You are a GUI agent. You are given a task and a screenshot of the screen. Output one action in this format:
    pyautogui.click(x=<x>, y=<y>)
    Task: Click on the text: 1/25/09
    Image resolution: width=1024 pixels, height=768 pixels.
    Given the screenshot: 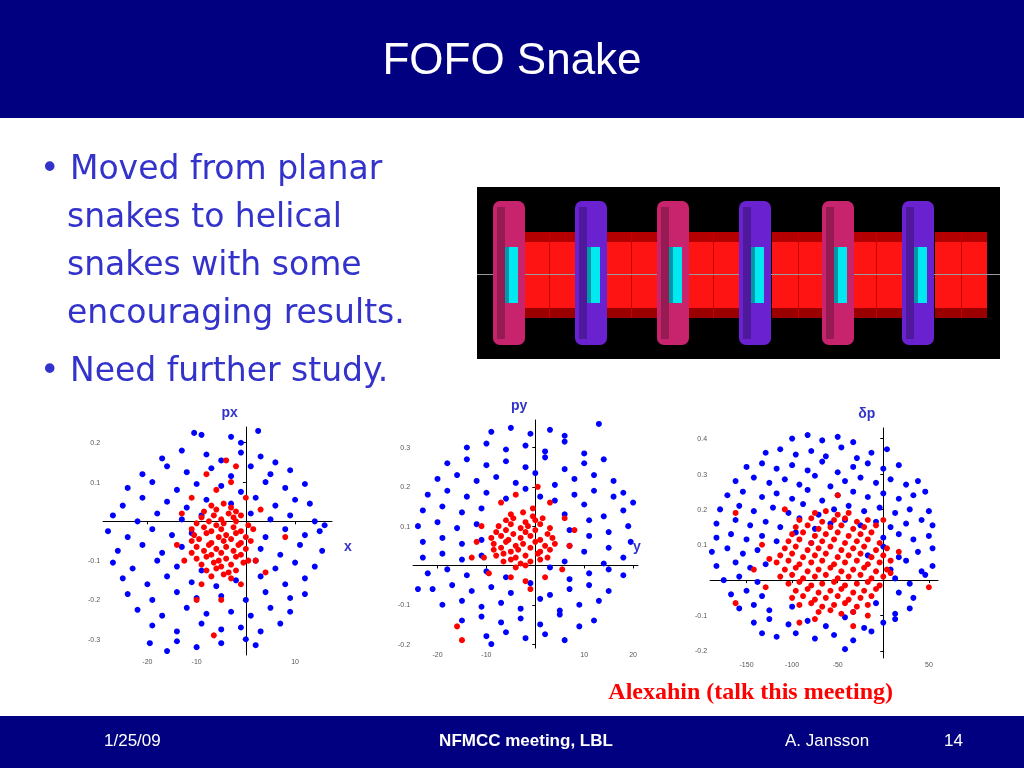 What is the action you would take?
    pyautogui.click(x=132, y=741)
    